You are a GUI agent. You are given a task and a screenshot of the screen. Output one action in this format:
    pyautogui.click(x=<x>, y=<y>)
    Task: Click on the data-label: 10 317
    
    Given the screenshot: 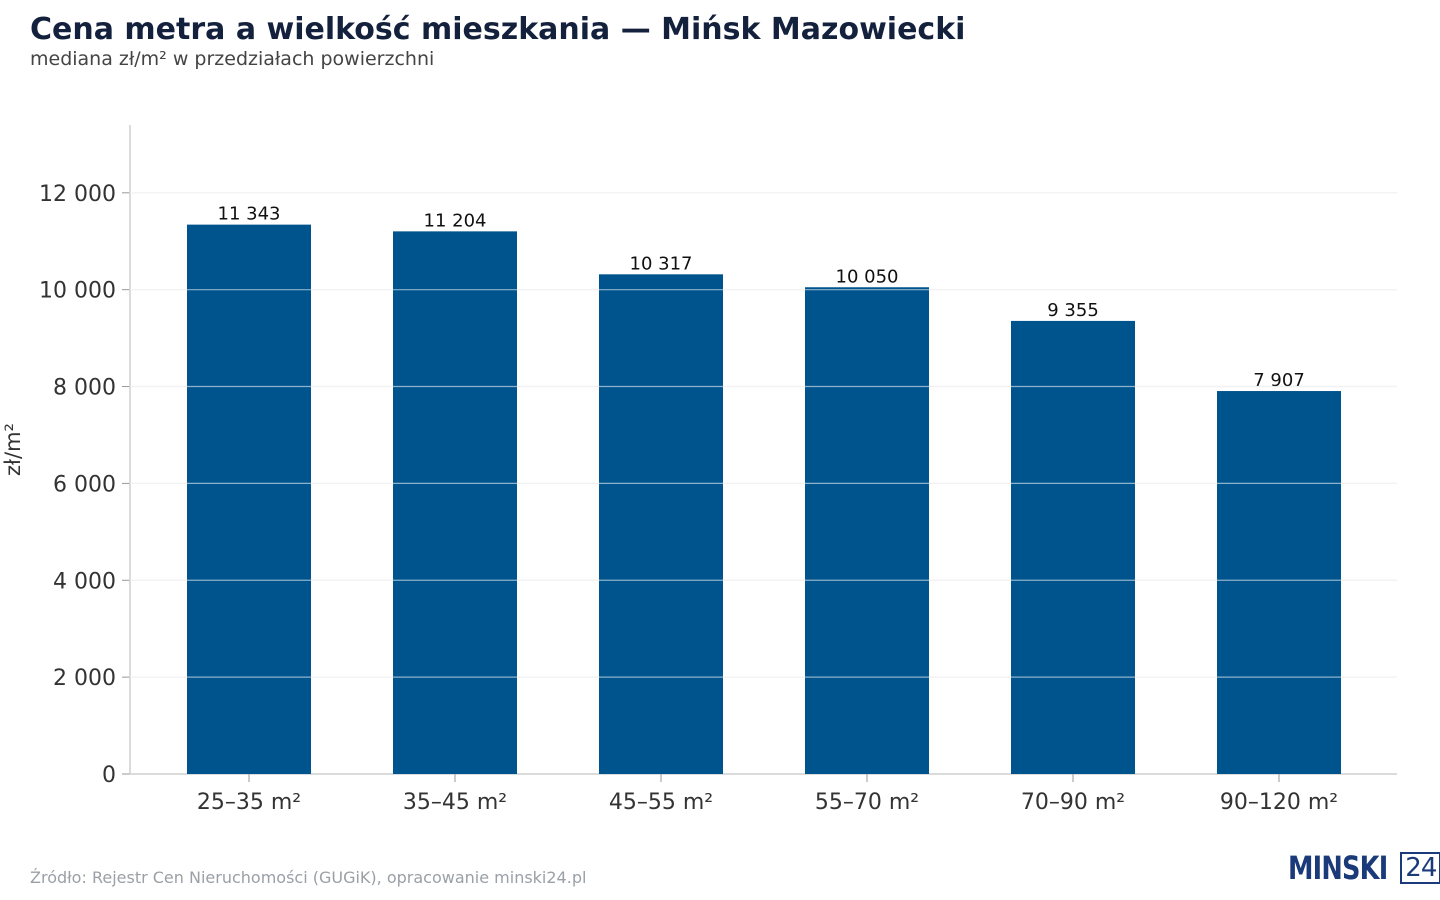 What is the action you would take?
    pyautogui.click(x=661, y=263)
    